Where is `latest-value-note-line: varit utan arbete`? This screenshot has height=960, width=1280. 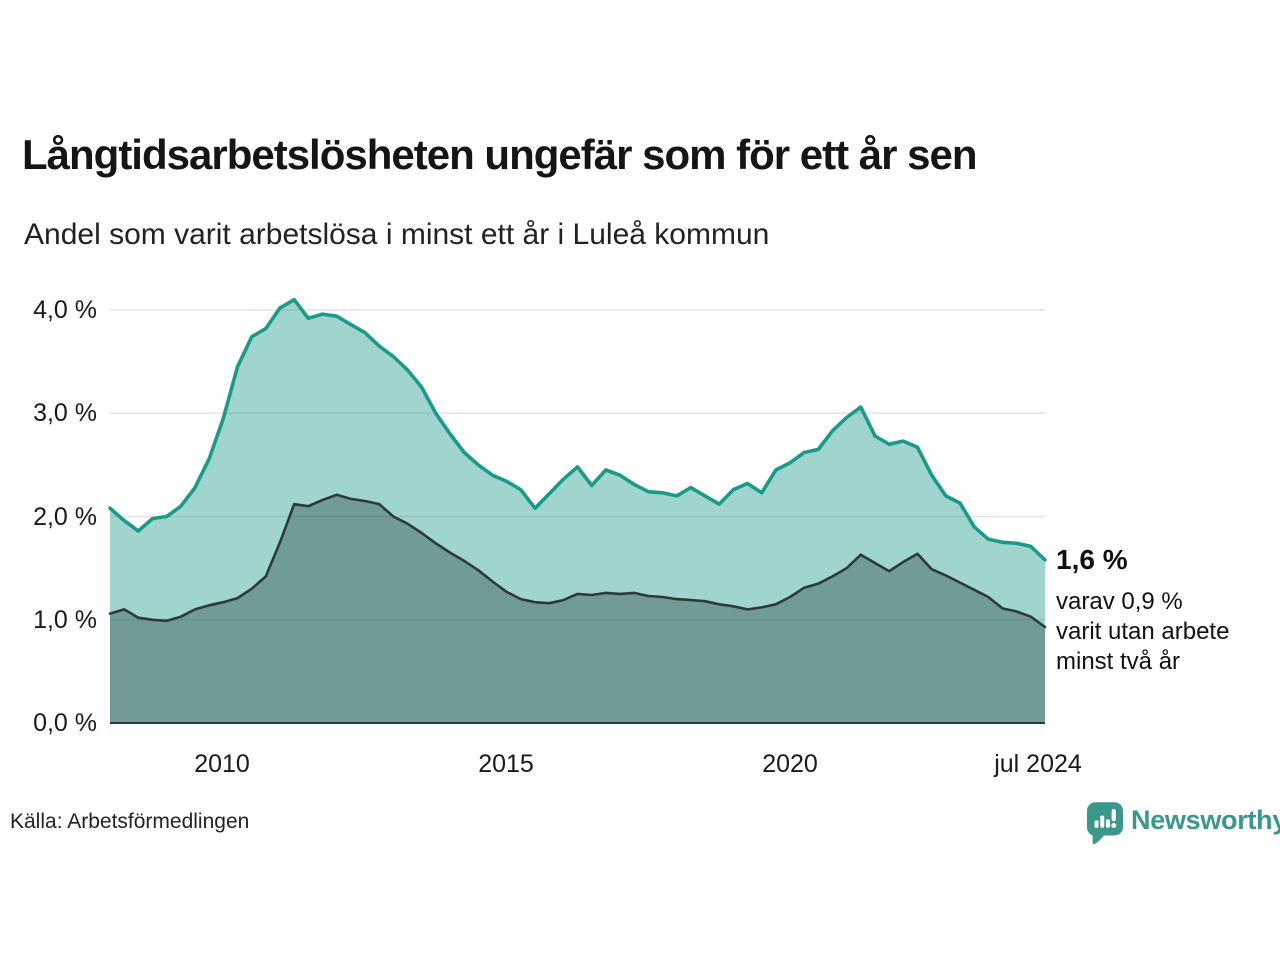 latest-value-note-line: varit utan arbete is located at coordinates (1143, 631).